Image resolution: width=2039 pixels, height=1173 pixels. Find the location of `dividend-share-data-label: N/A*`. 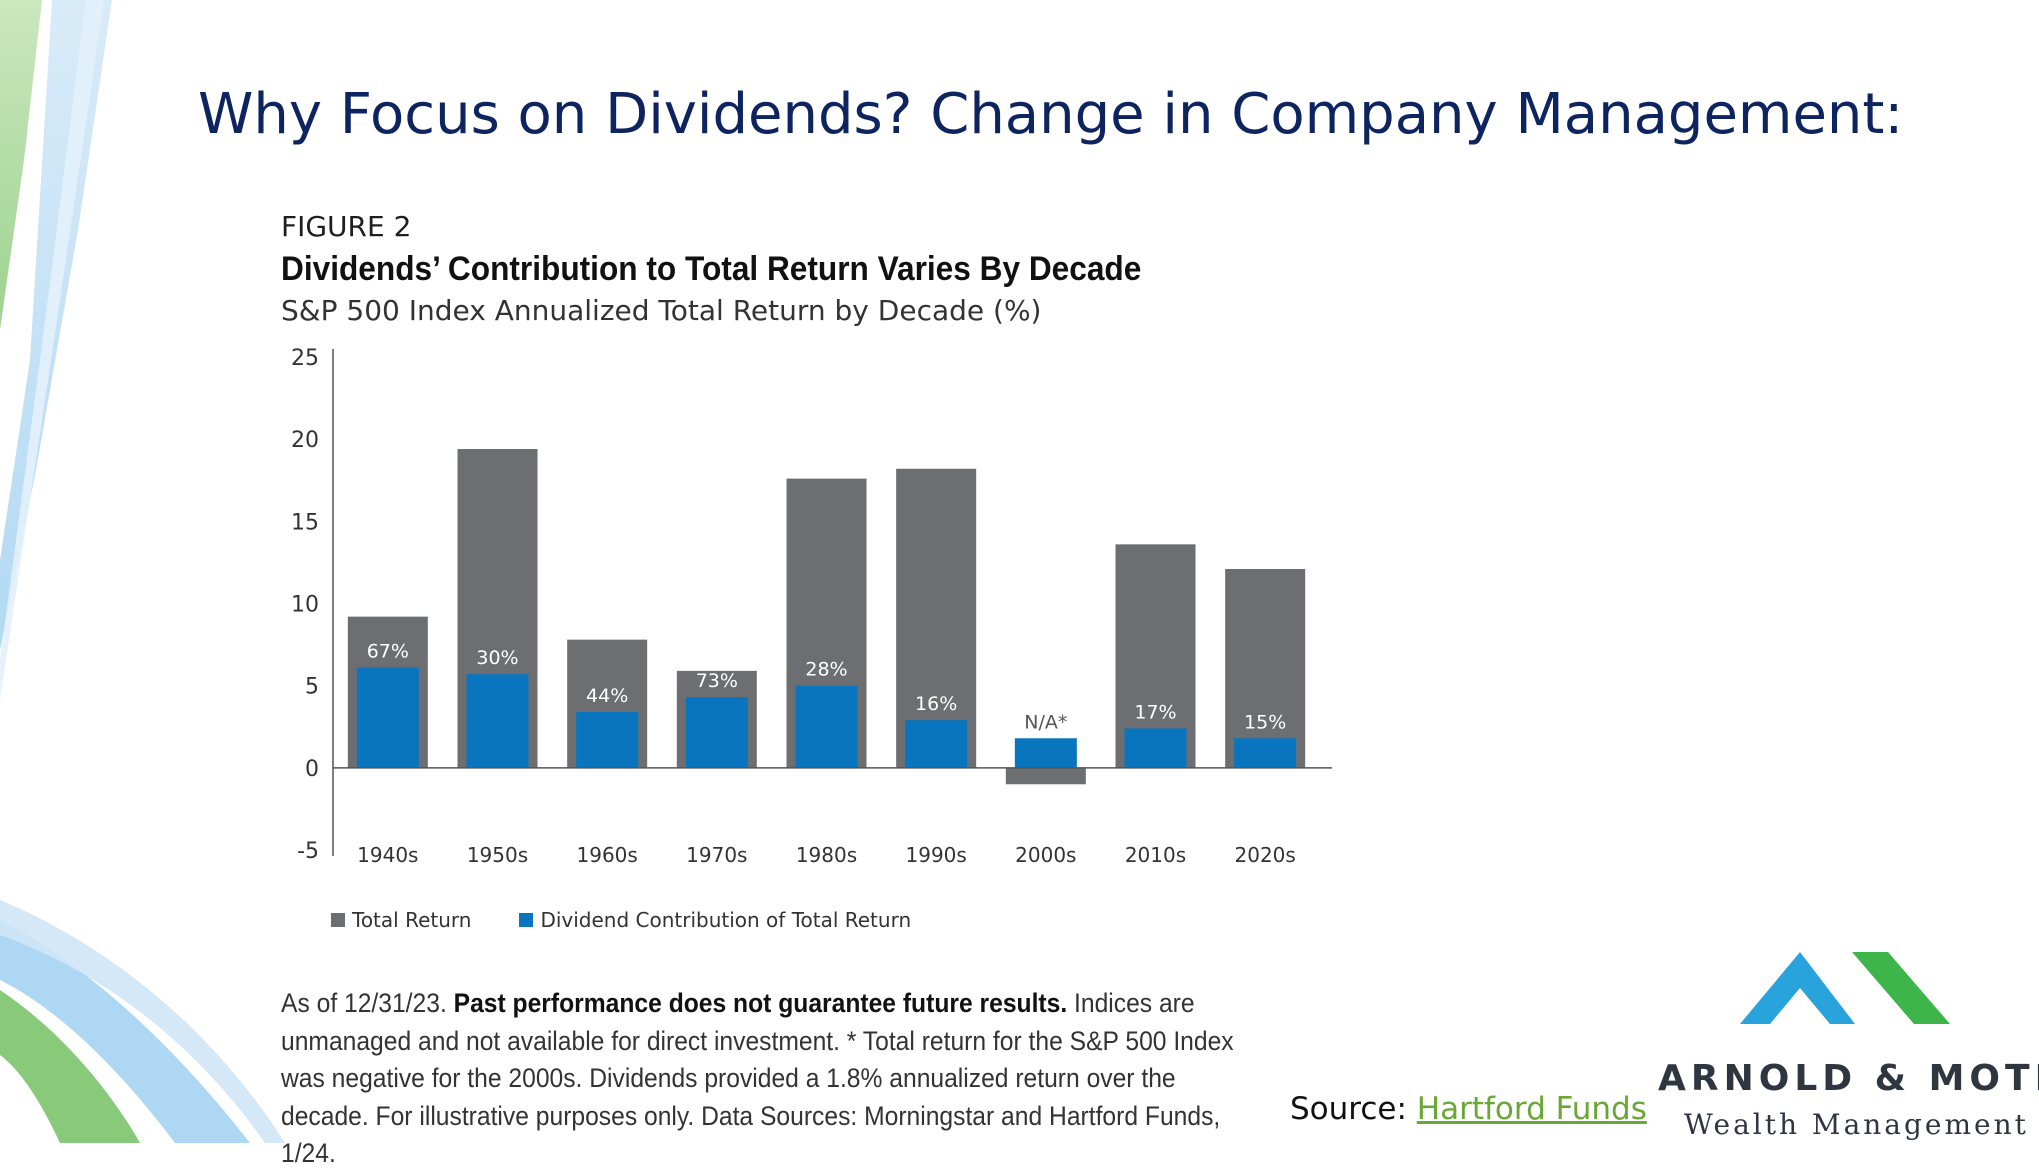

dividend-share-data-label: N/A* is located at coordinates (1045, 722).